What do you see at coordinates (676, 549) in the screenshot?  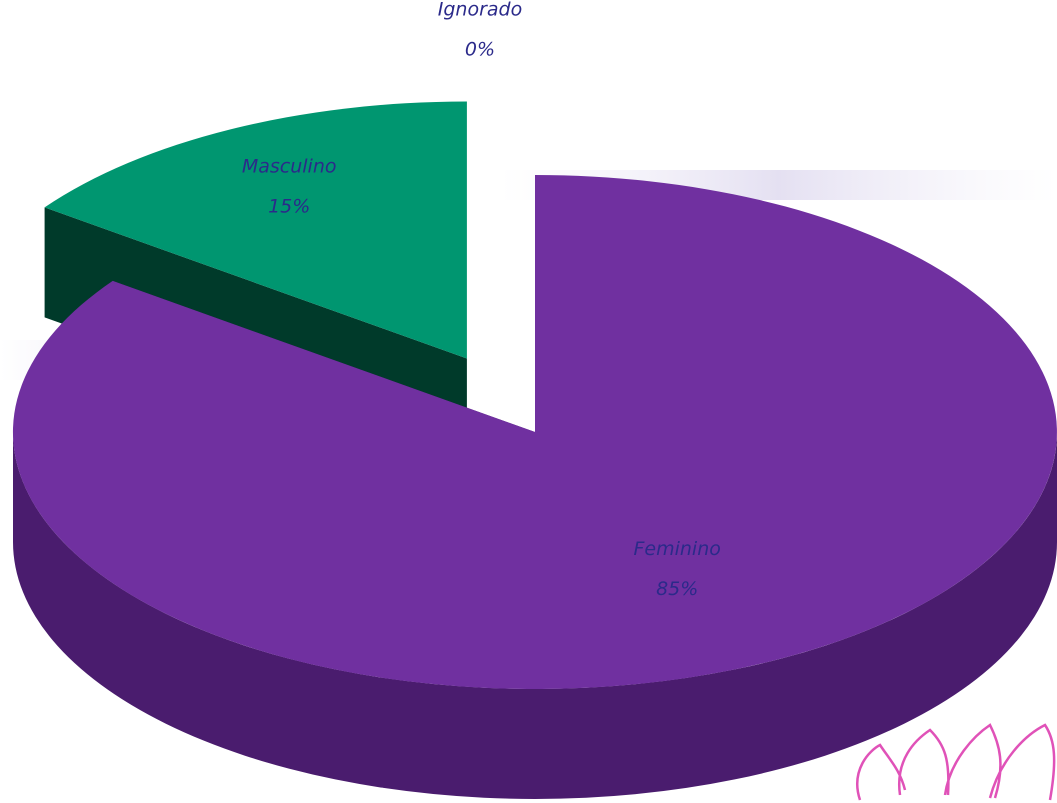 I see `slice-label: Feminino` at bounding box center [676, 549].